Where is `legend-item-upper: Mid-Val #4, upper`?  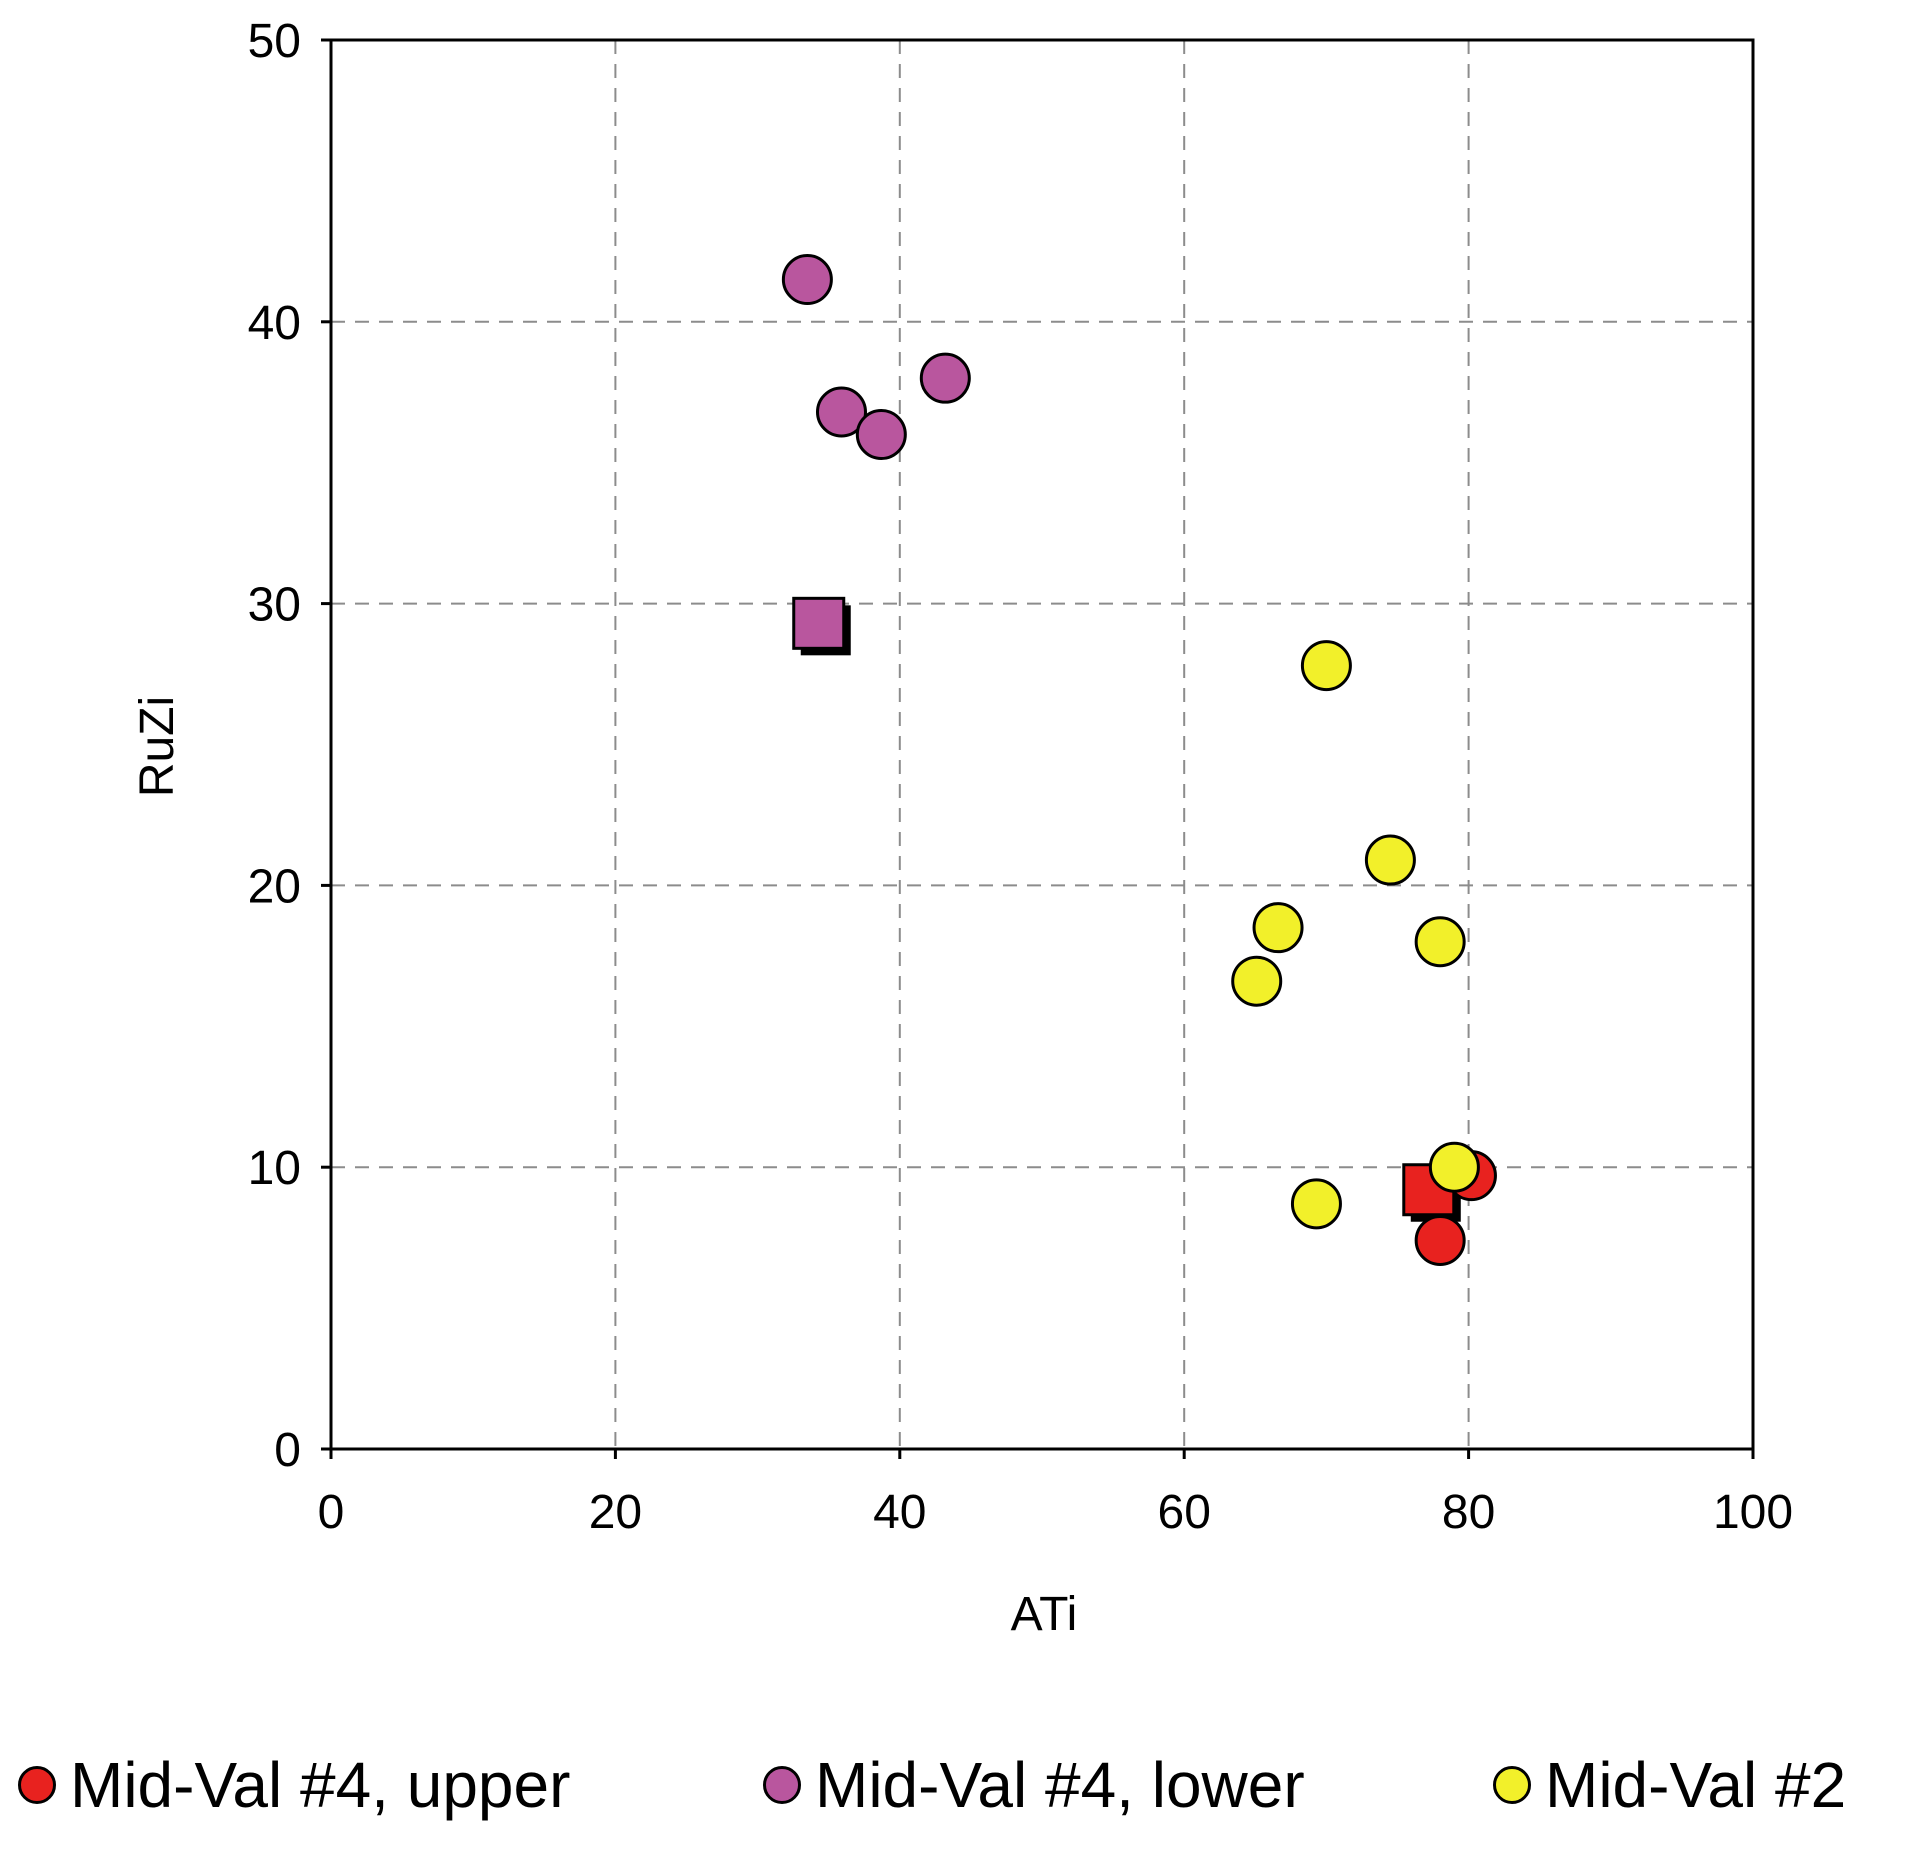
legend-item-upper: Mid-Val #4, upper is located at coordinates (294, 1785).